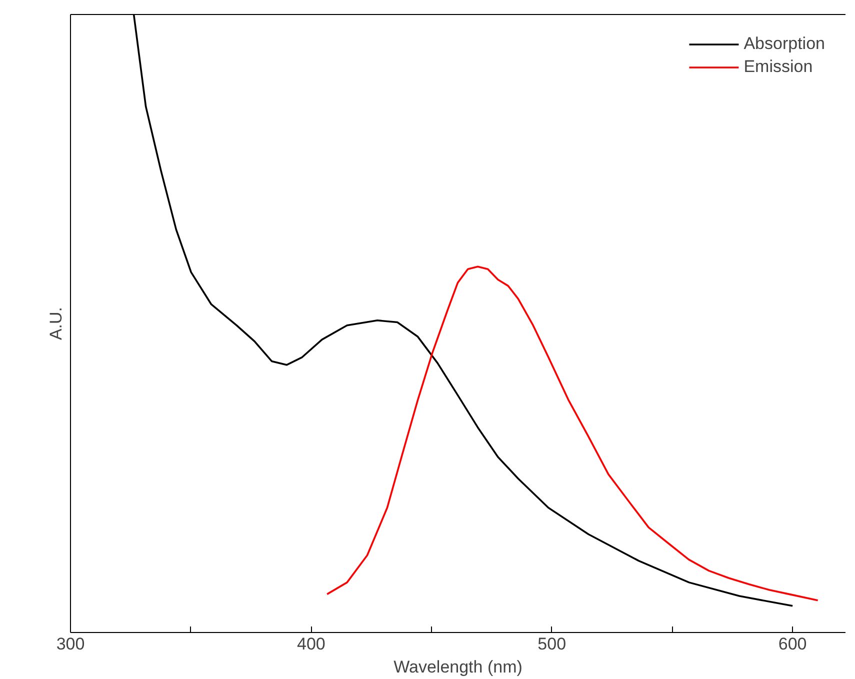  What do you see at coordinates (70, 644) in the screenshot?
I see `x-tick-label: 300` at bounding box center [70, 644].